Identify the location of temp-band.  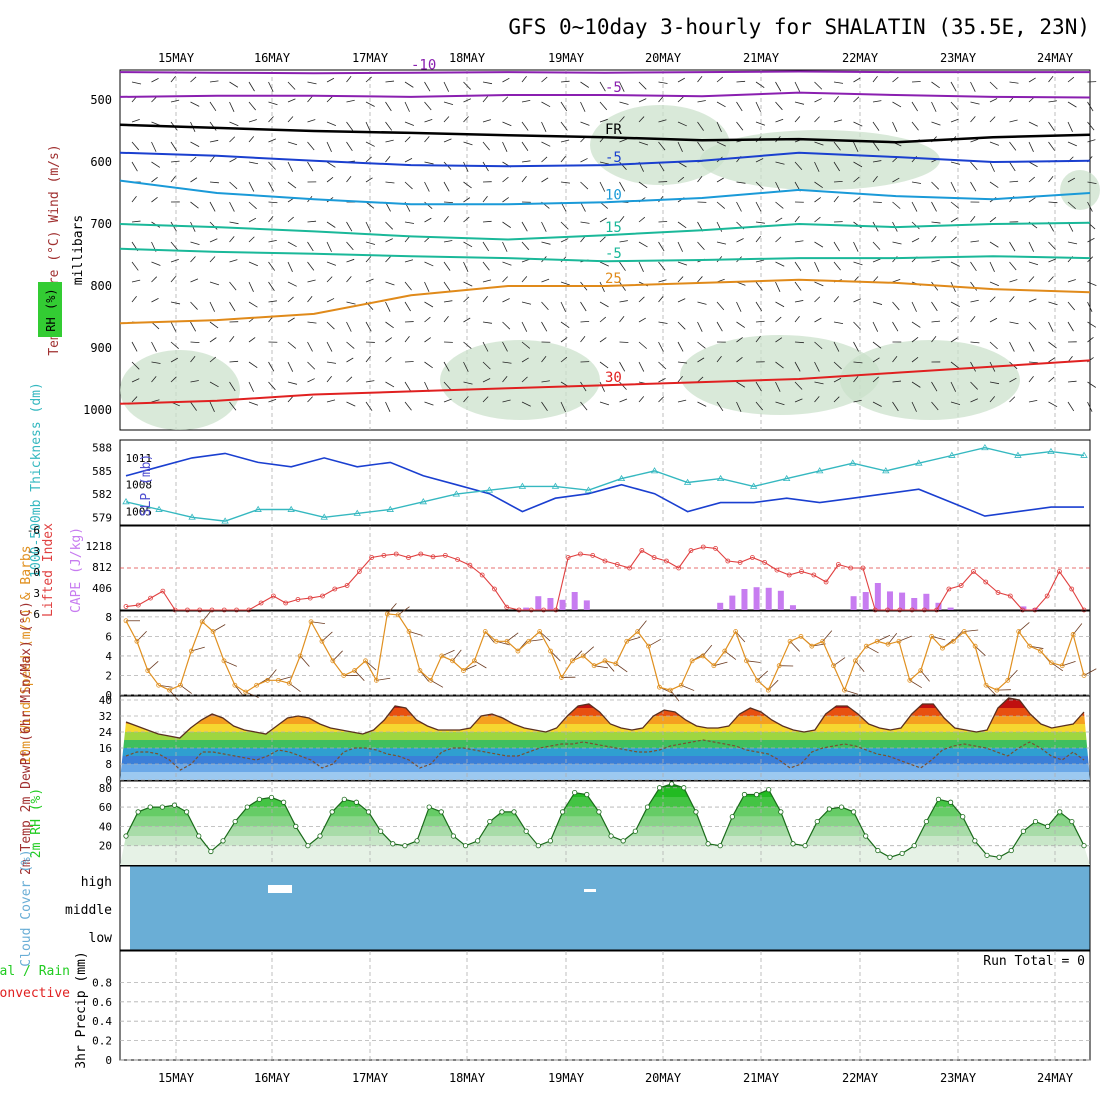
(605, 728).